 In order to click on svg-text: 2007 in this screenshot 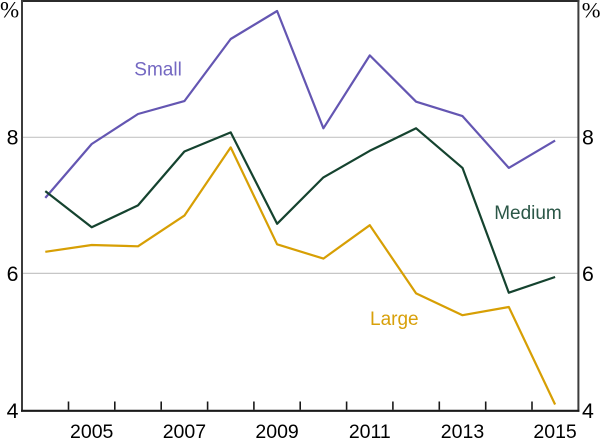, I will do `click(184, 430)`.